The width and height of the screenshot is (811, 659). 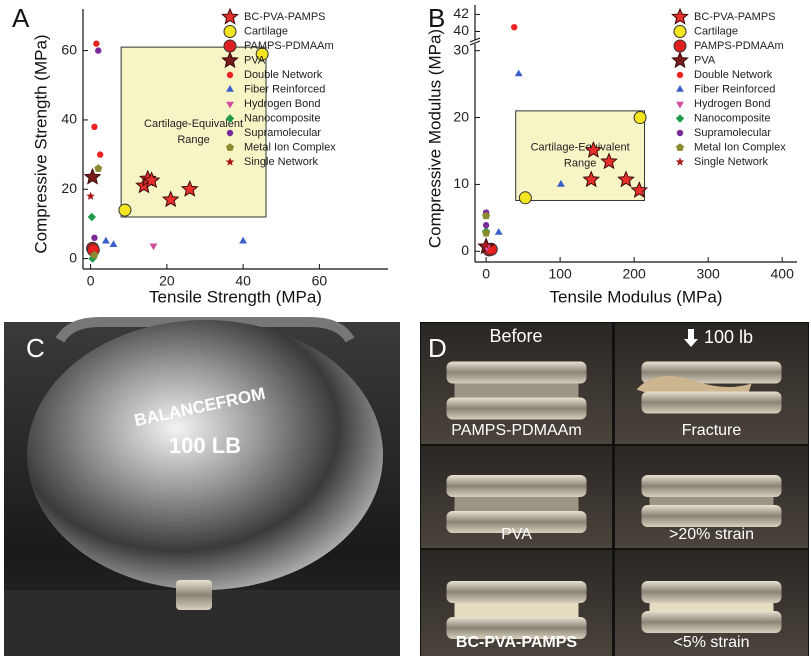 I want to click on range-box, so click(x=580, y=155).